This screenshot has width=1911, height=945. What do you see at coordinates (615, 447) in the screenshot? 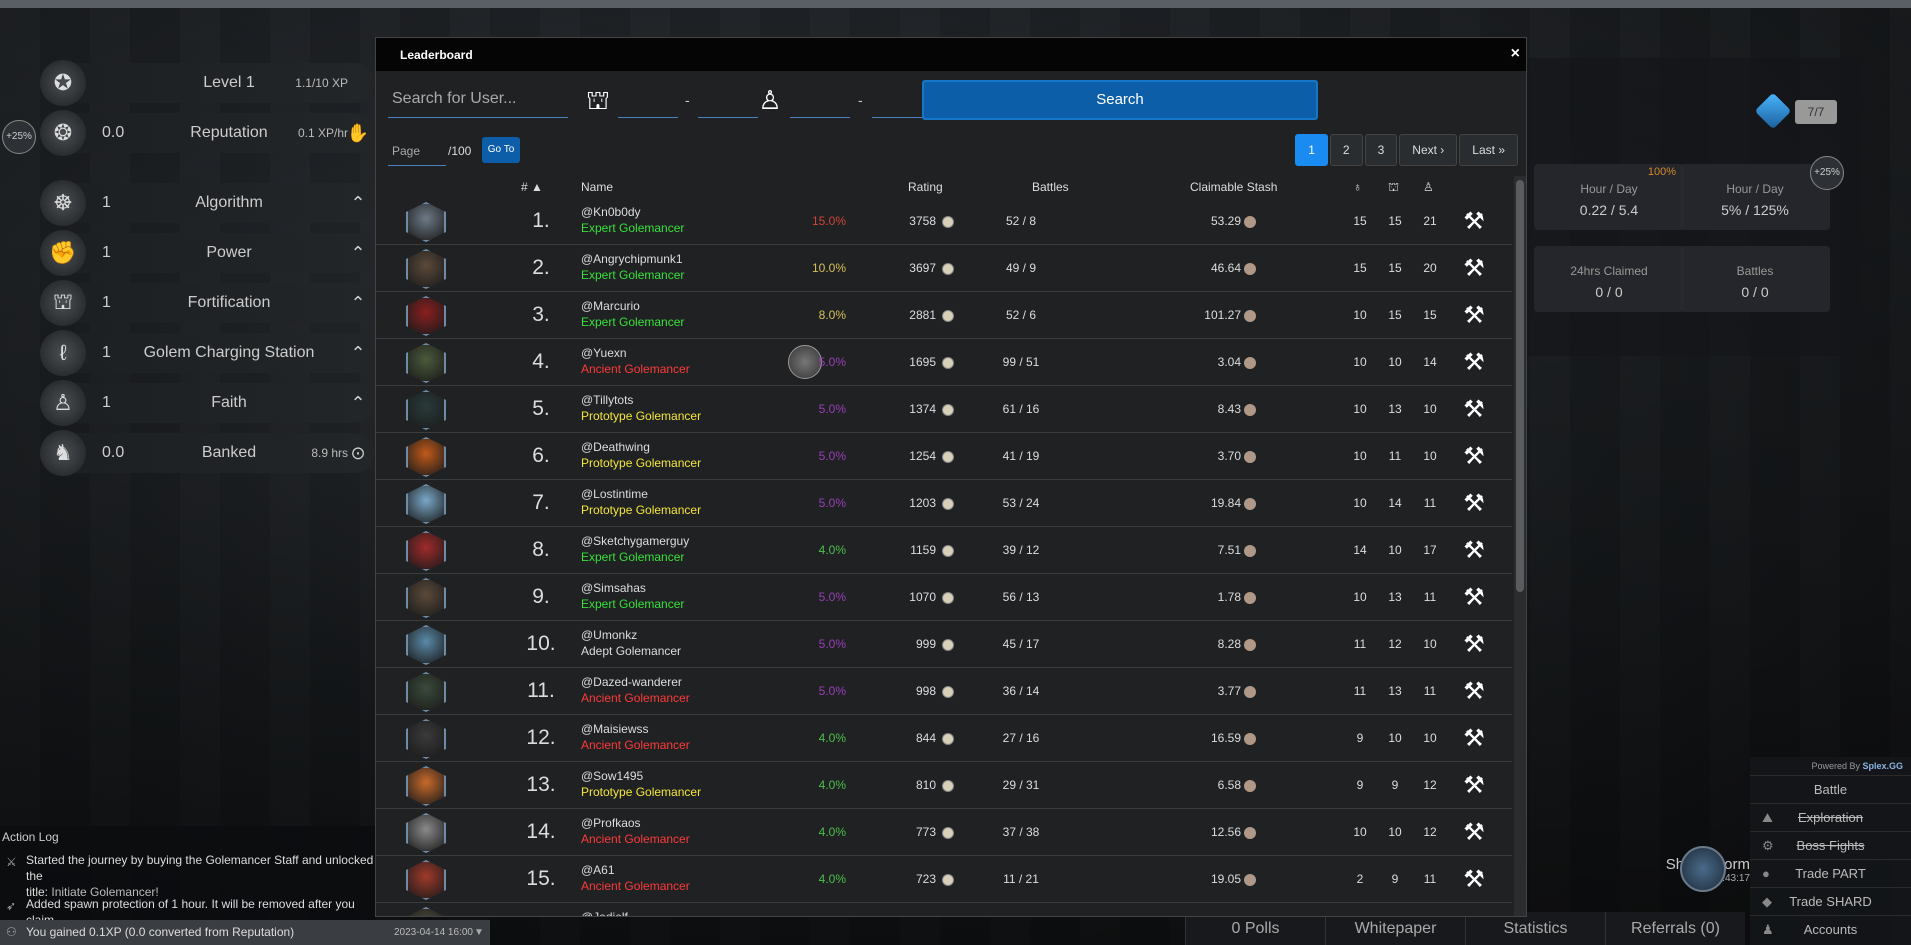
I see `username-link: @Deathwing` at bounding box center [615, 447].